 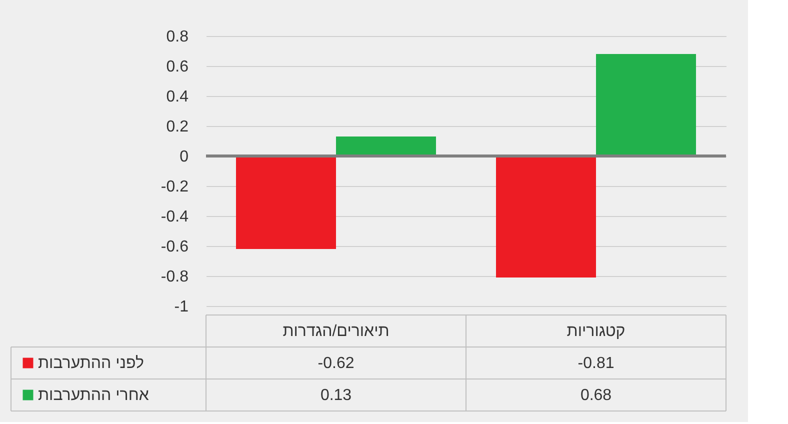 What do you see at coordinates (336, 395) in the screenshot?
I see `data-label: 0.13` at bounding box center [336, 395].